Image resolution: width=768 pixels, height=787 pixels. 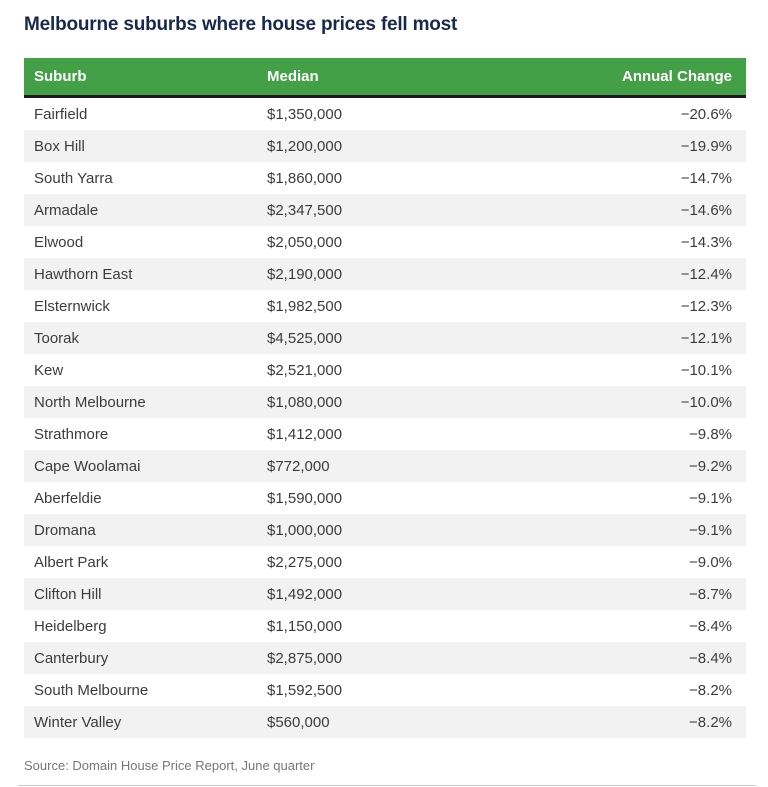 What do you see at coordinates (305, 594) in the screenshot?
I see `median-cell: $1,492,000` at bounding box center [305, 594].